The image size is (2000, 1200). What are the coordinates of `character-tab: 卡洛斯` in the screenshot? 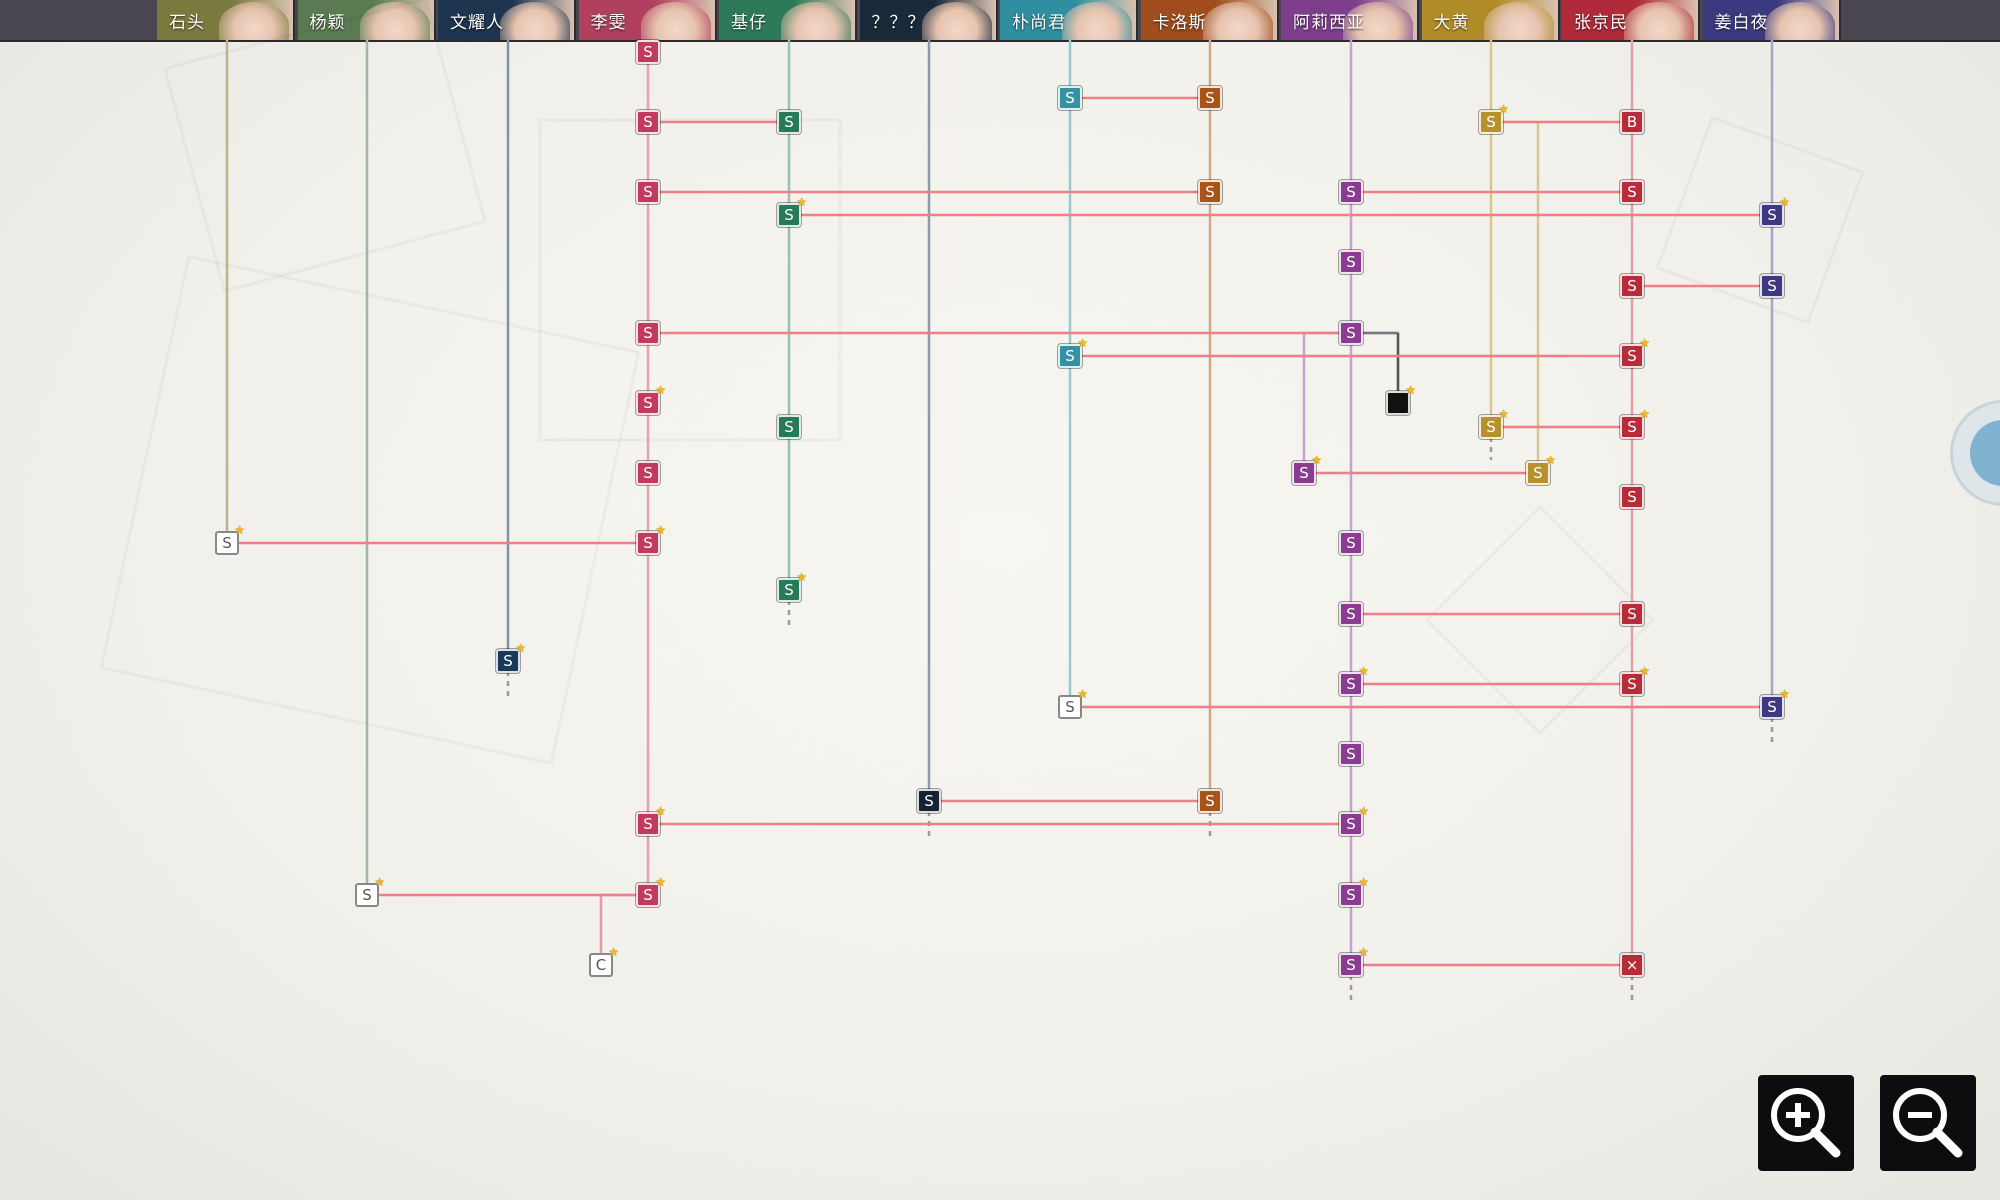 It's located at (1209, 20).